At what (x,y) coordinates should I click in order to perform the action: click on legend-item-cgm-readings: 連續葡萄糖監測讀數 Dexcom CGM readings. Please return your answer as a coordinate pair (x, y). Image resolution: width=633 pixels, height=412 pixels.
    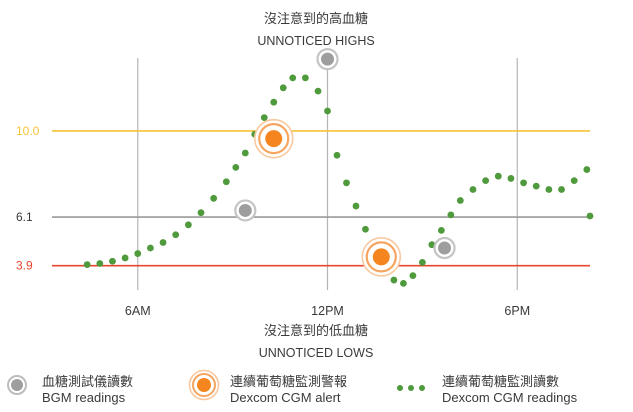
    Looking at the image, I should click on (485, 390).